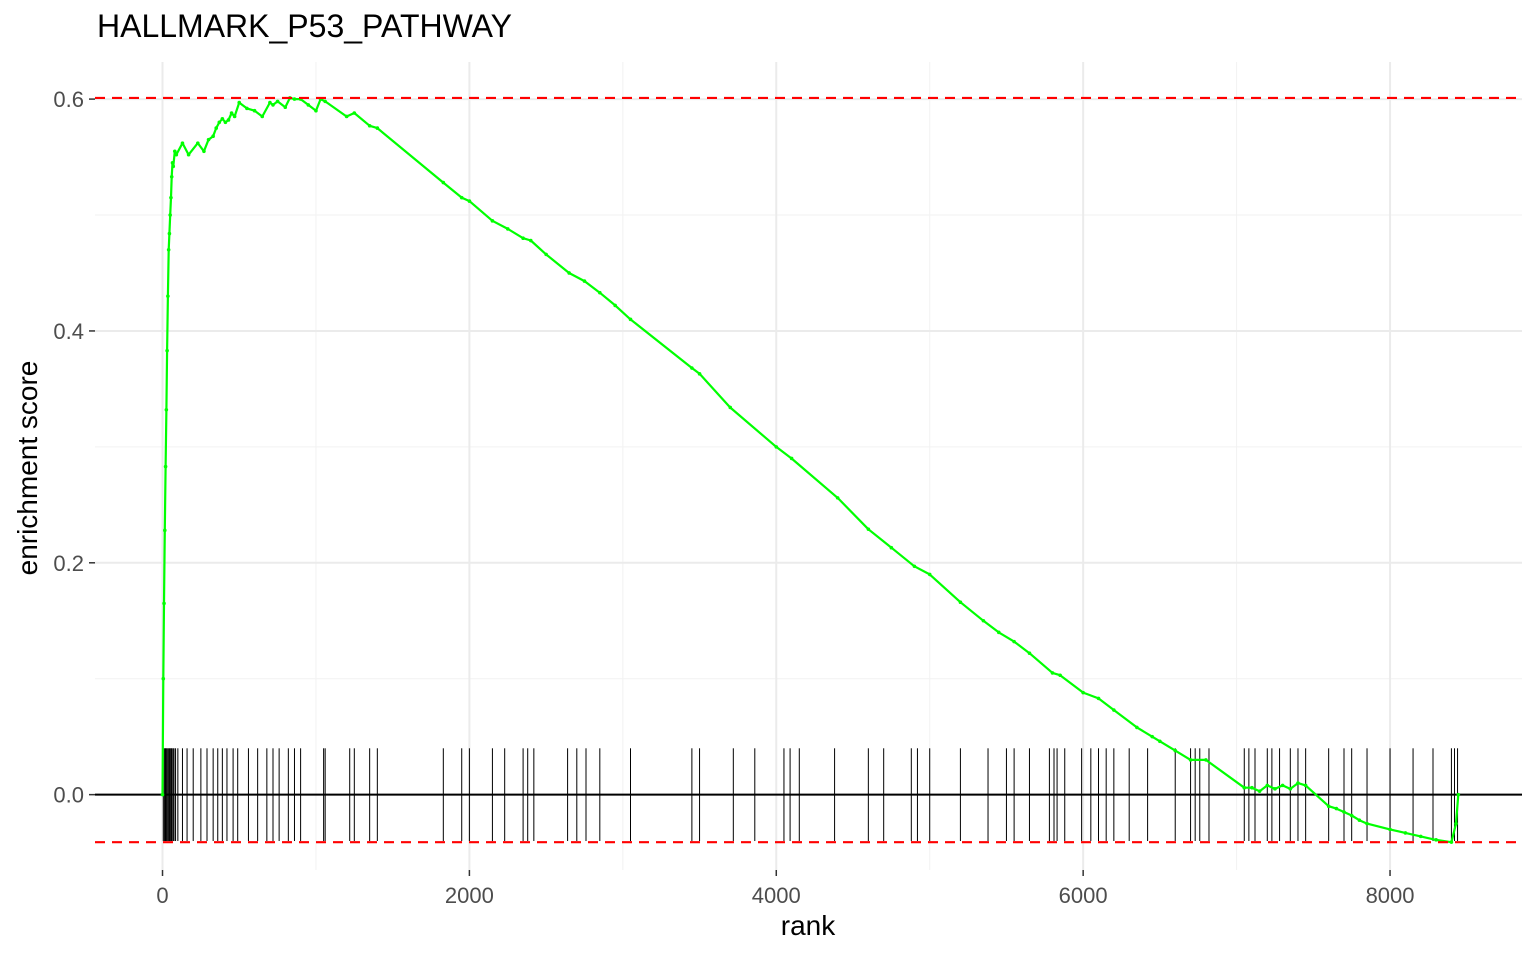 This screenshot has height=960, width=1536. I want to click on y-axis-label: enrichment score, so click(27, 468).